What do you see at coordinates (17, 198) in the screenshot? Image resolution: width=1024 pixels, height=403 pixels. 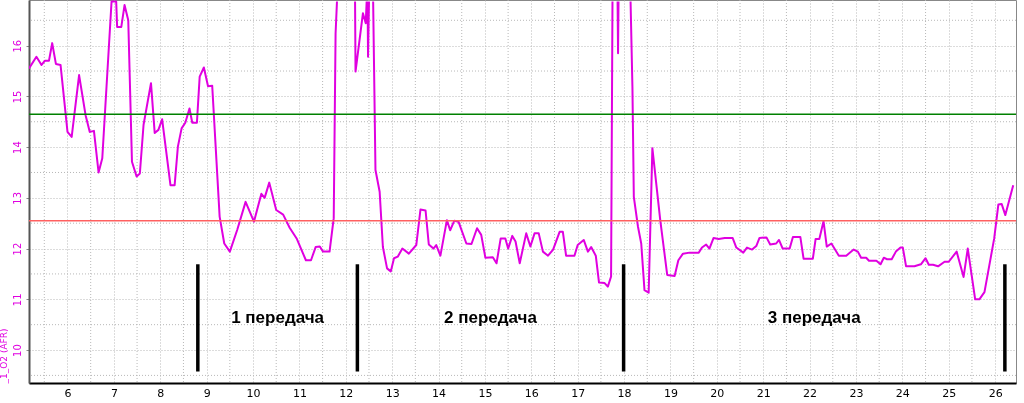 I see `y-tick-label: 13` at bounding box center [17, 198].